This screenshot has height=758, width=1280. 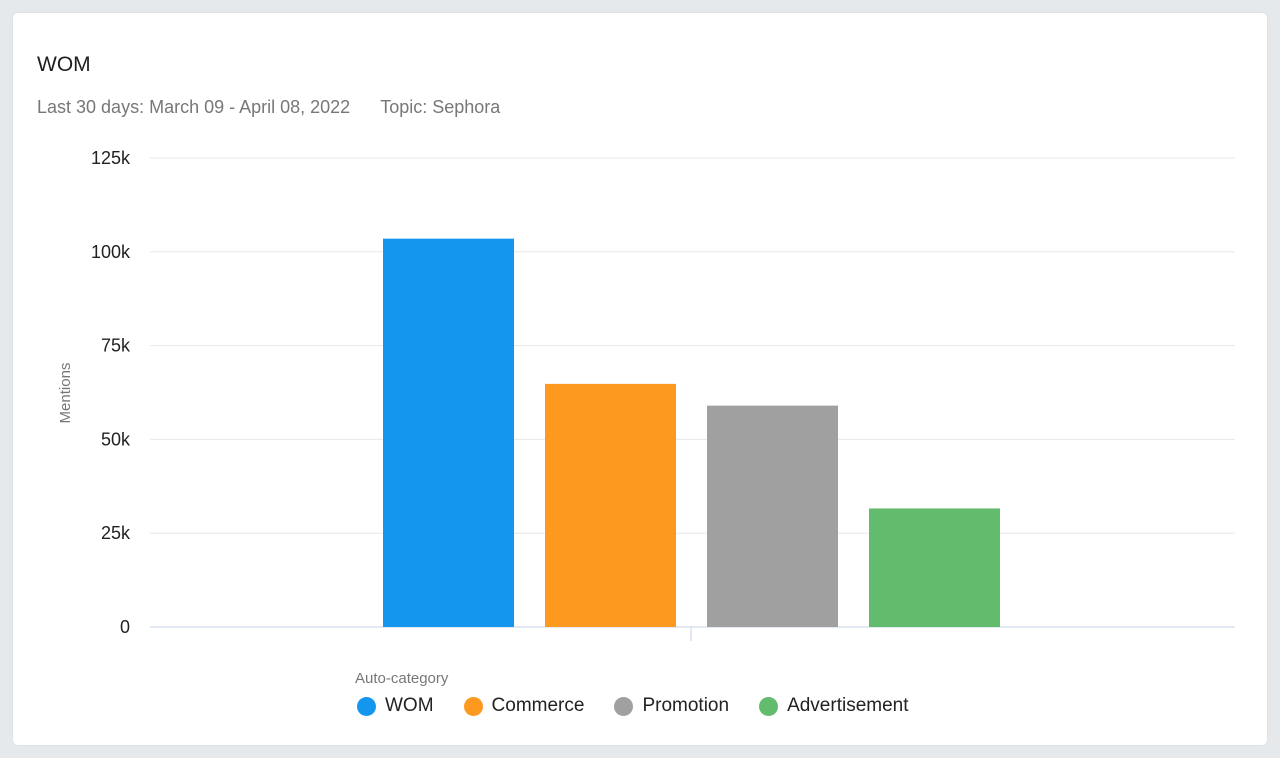 I want to click on chart-title: WOM, so click(x=64, y=64).